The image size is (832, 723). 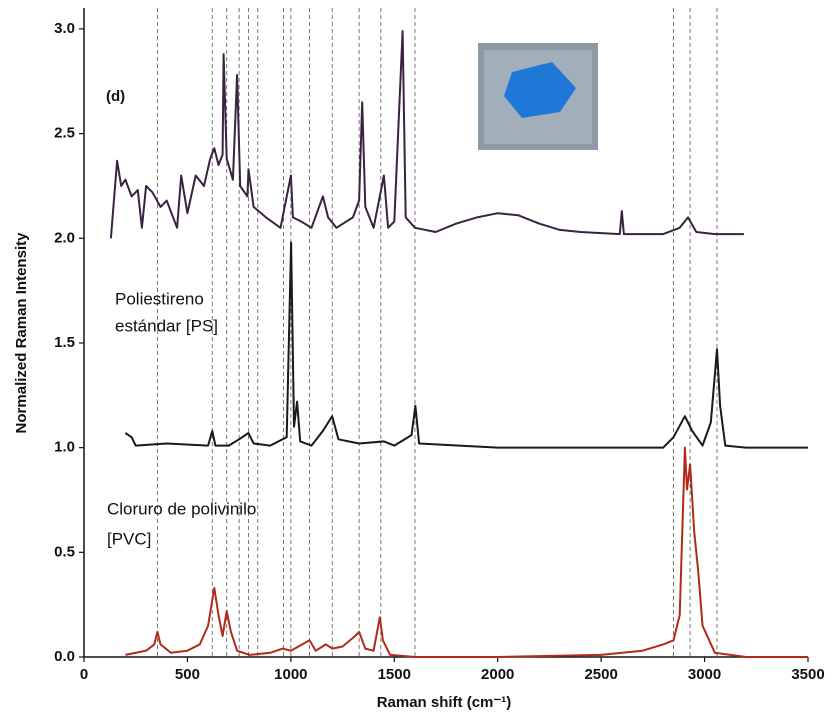 I want to click on x-tick-label: 2500, so click(x=600, y=674).